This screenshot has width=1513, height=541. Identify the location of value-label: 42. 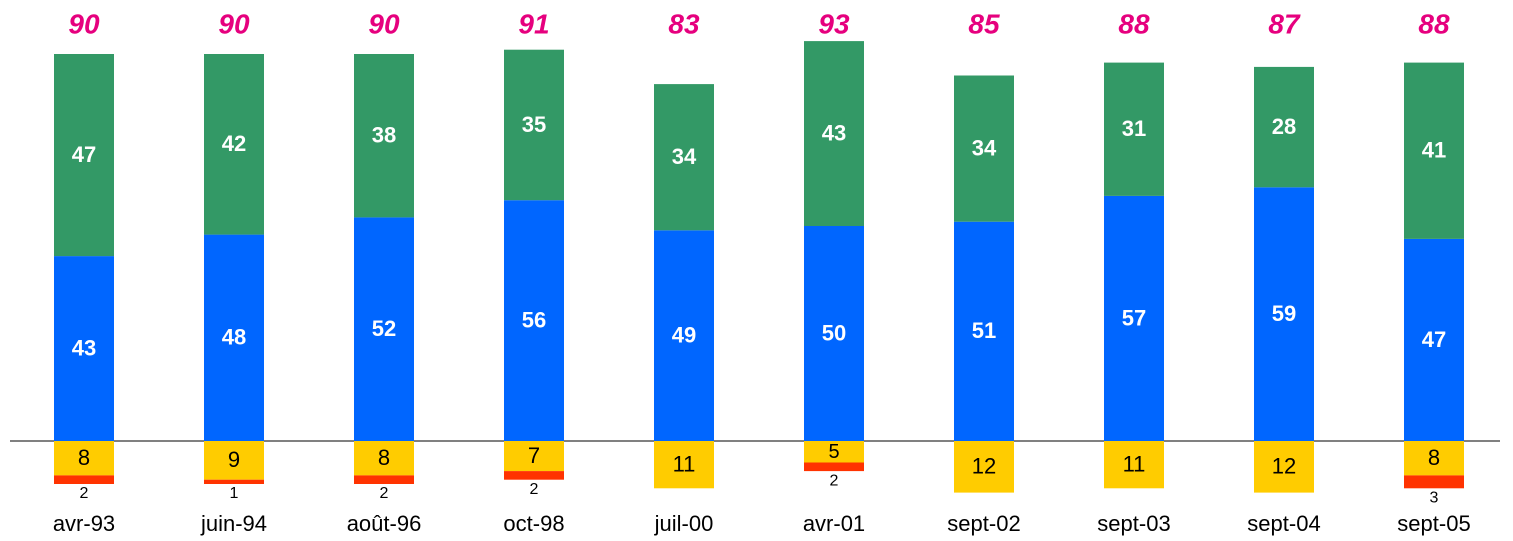
(234, 143).